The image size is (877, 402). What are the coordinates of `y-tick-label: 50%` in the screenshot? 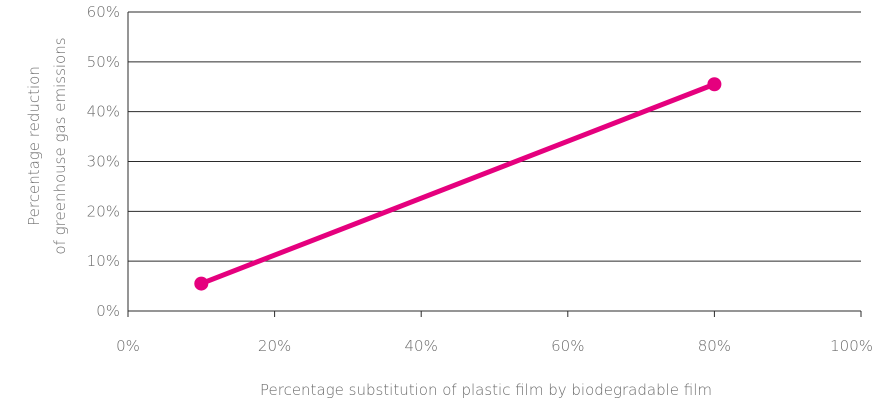 It's located at (103, 62).